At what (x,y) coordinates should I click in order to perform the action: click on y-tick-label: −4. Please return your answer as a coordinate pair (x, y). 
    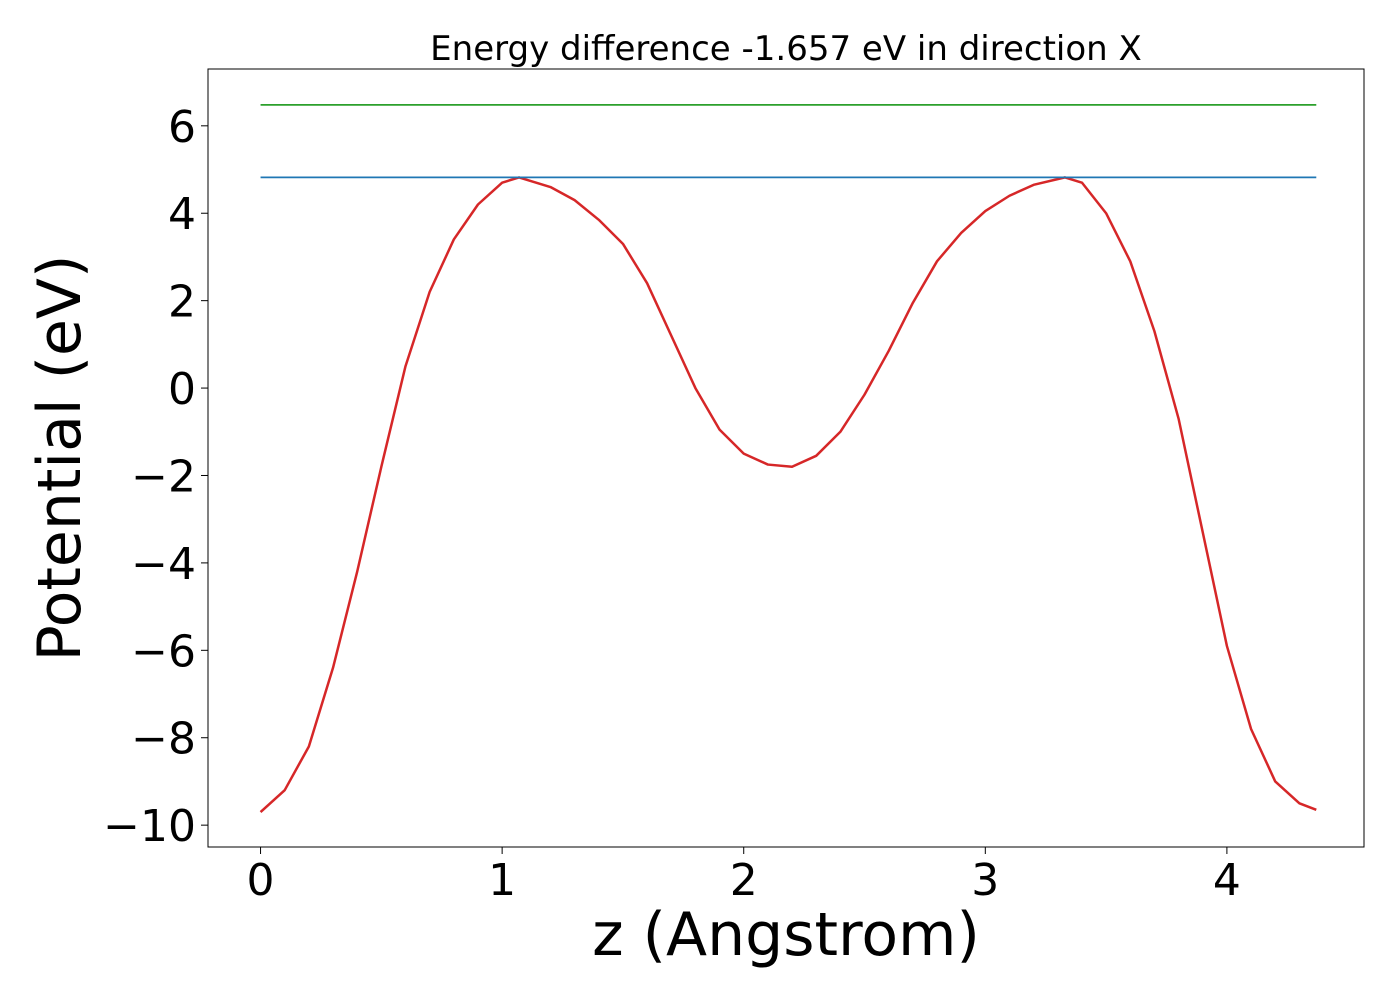
    Looking at the image, I should click on (163, 564).